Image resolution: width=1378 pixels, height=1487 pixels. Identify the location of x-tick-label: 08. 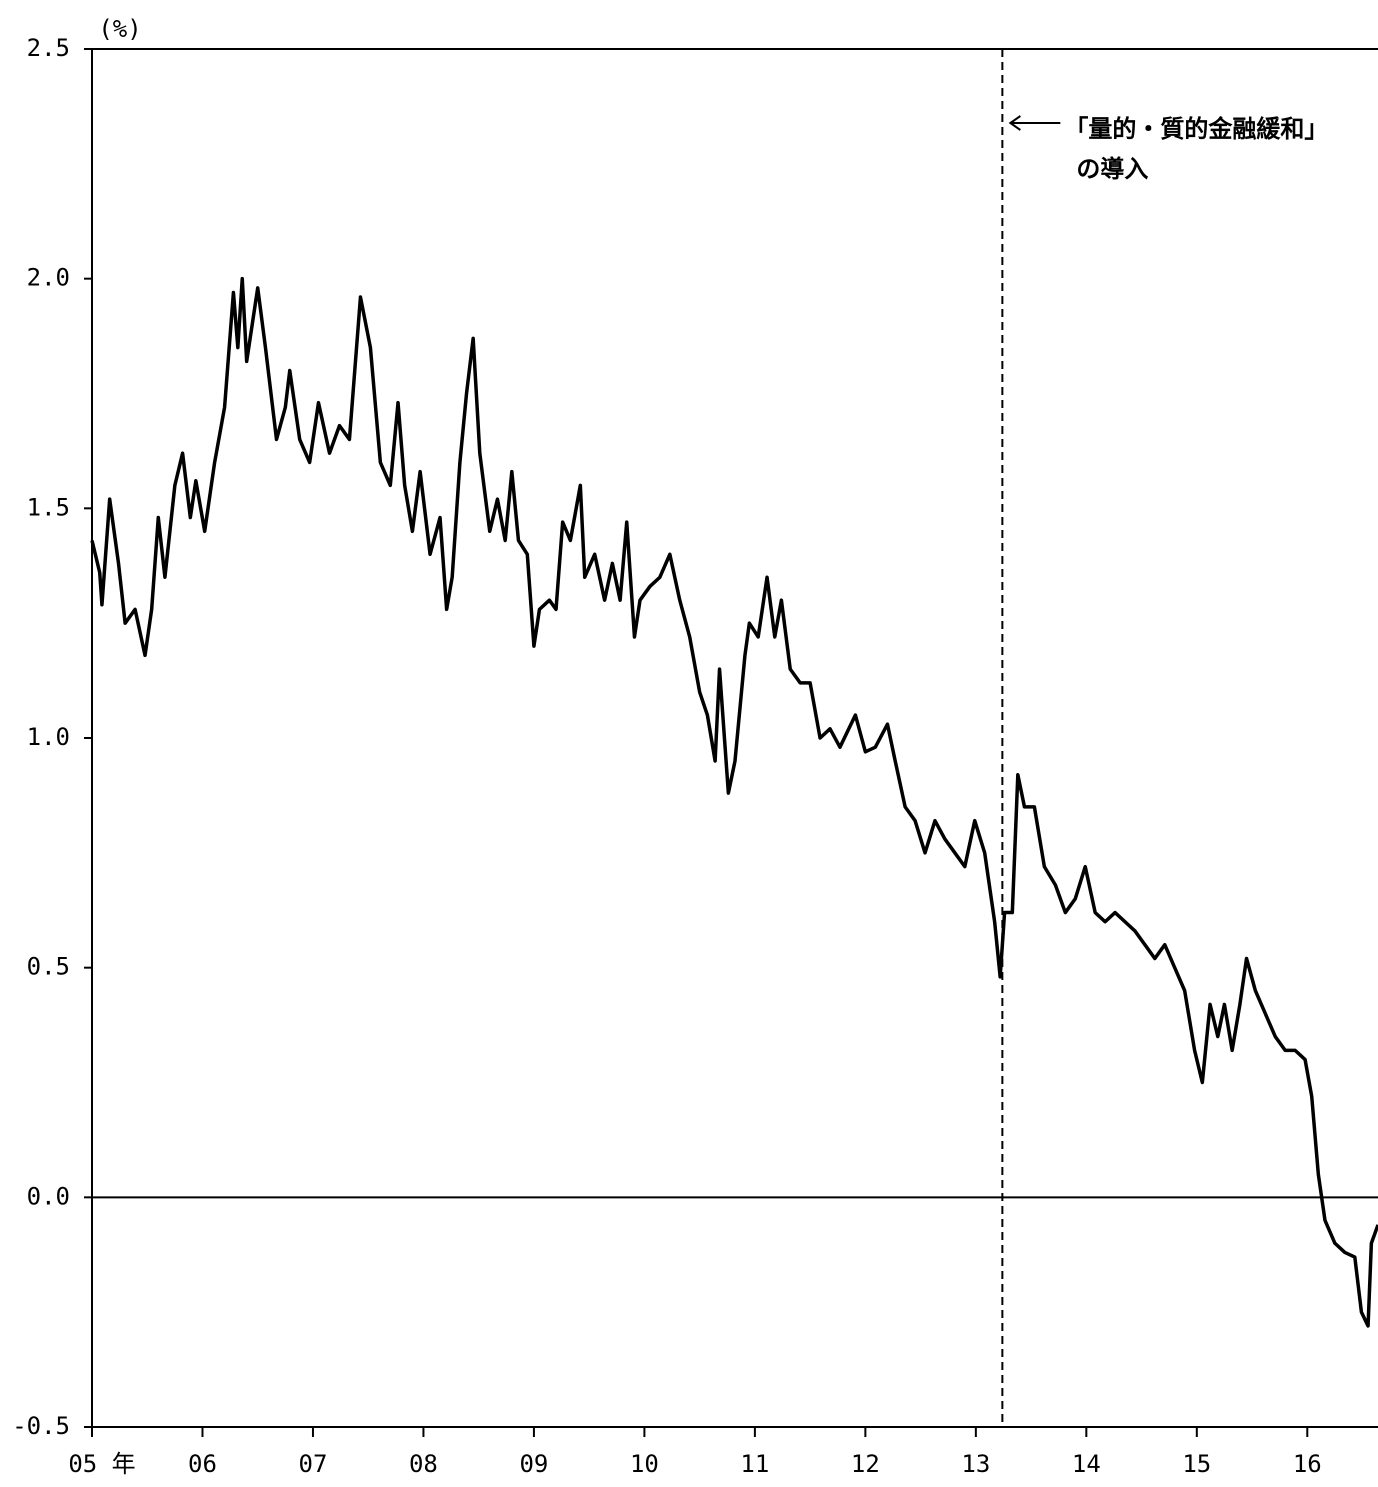
(423, 1464).